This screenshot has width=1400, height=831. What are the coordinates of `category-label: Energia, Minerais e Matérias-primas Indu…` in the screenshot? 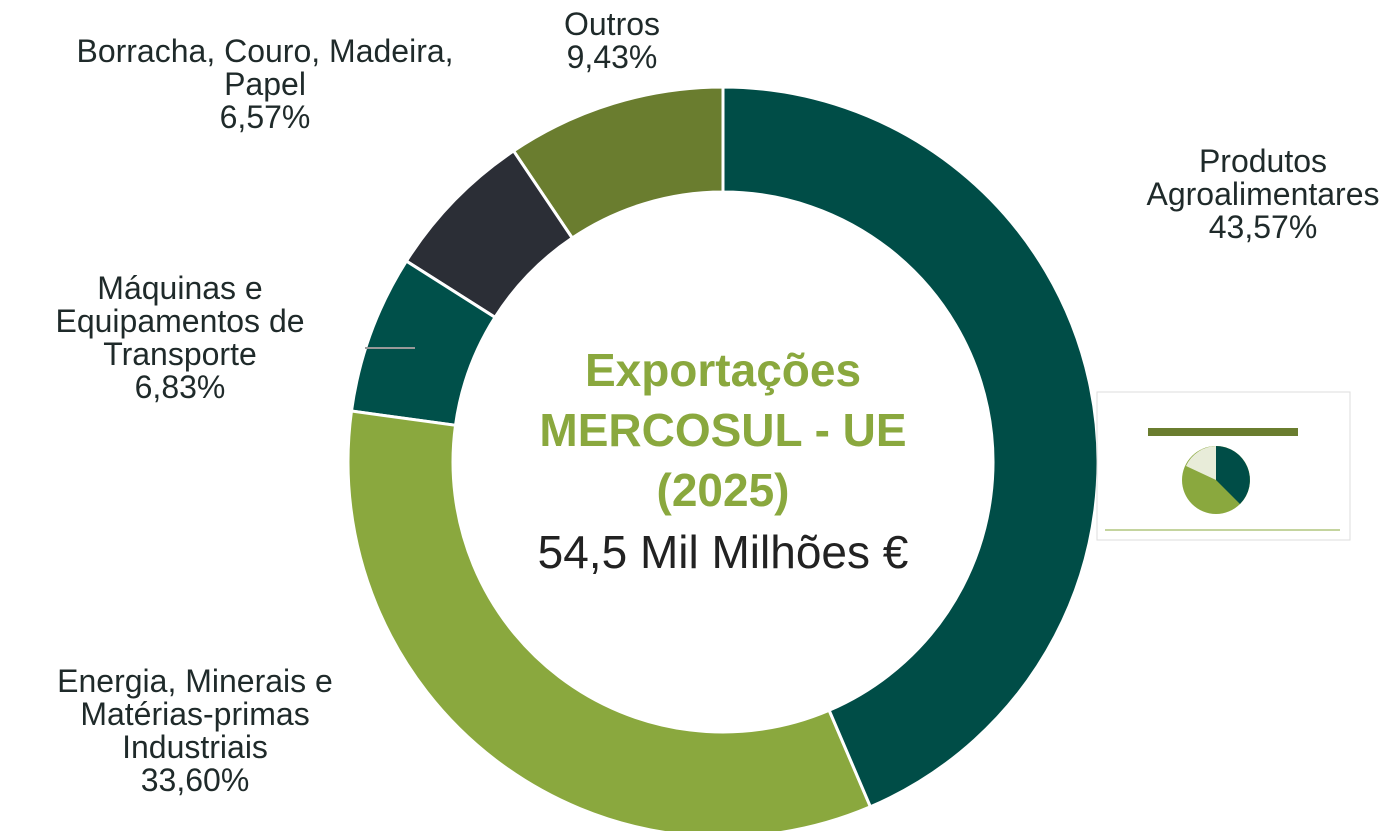 It's located at (195, 714).